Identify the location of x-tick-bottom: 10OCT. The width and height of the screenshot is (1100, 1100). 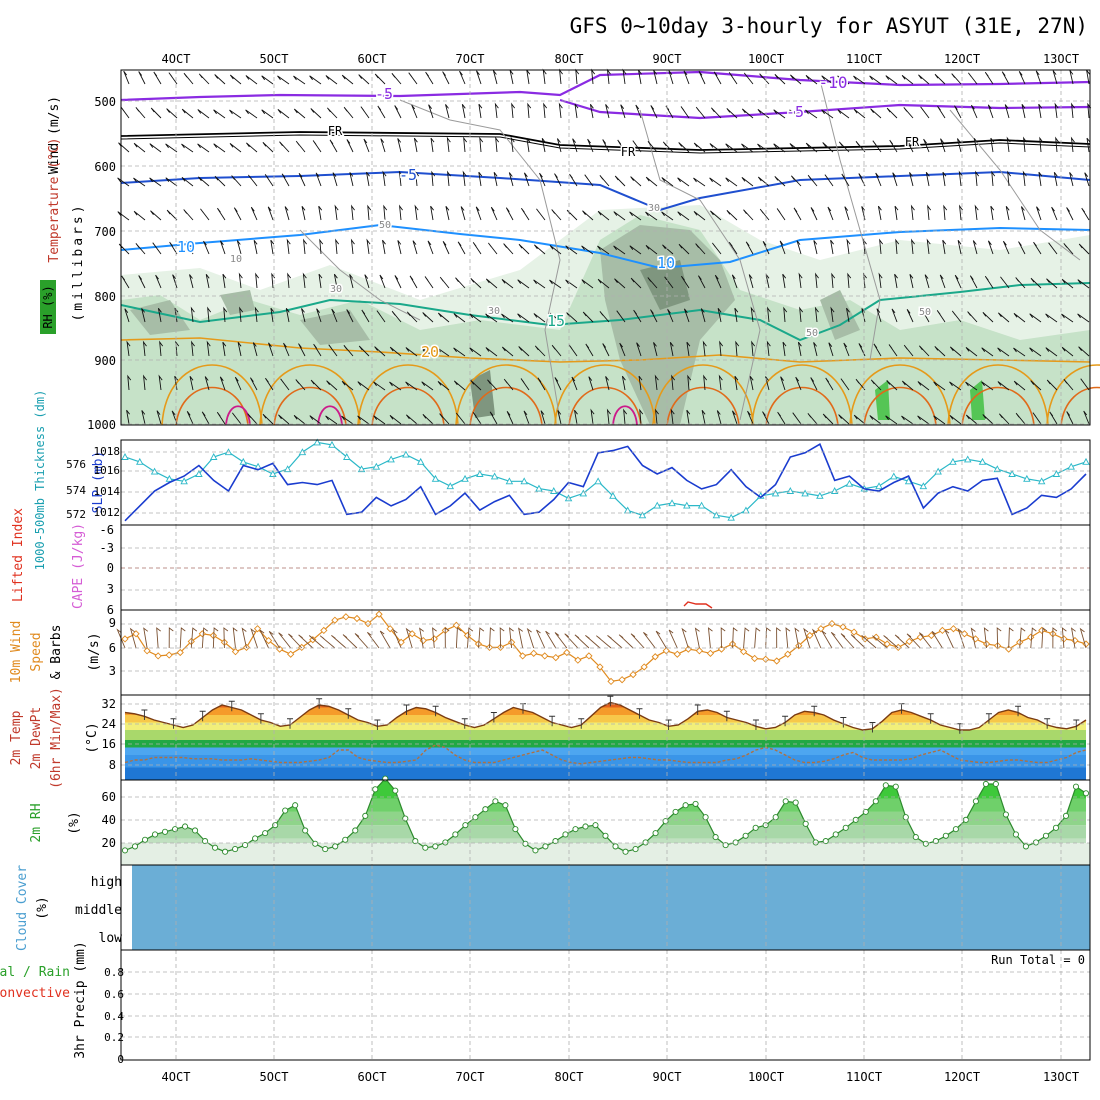
(766, 1077).